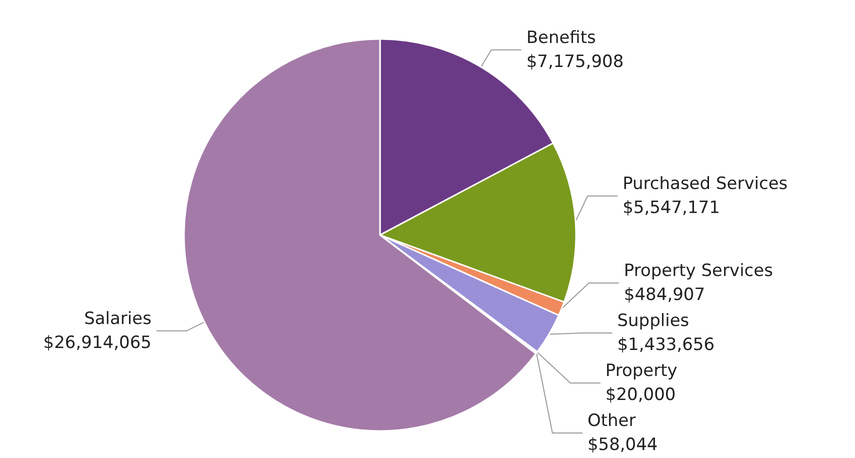 Image resolution: width=855 pixels, height=458 pixels. I want to click on slice-label: Property, so click(641, 371).